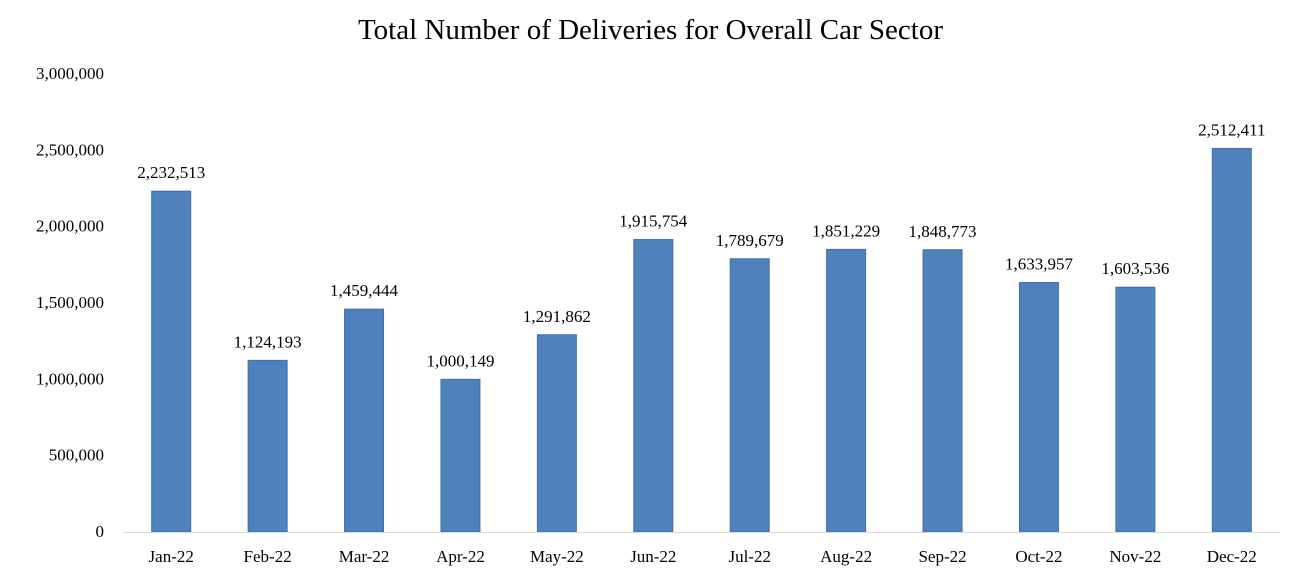  I want to click on data-label: 1,851,229, so click(846, 230).